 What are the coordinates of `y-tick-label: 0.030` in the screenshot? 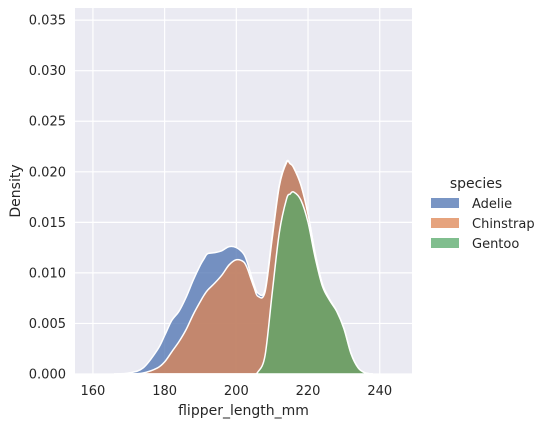 It's located at (47, 71).